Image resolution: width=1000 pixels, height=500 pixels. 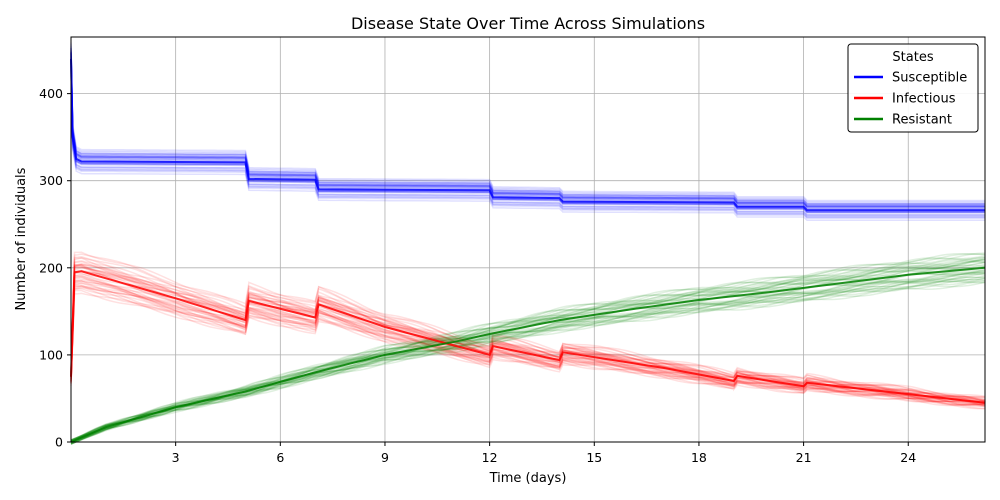 I want to click on legend: States Susceptible Infectious Resistant, so click(x=913, y=88).